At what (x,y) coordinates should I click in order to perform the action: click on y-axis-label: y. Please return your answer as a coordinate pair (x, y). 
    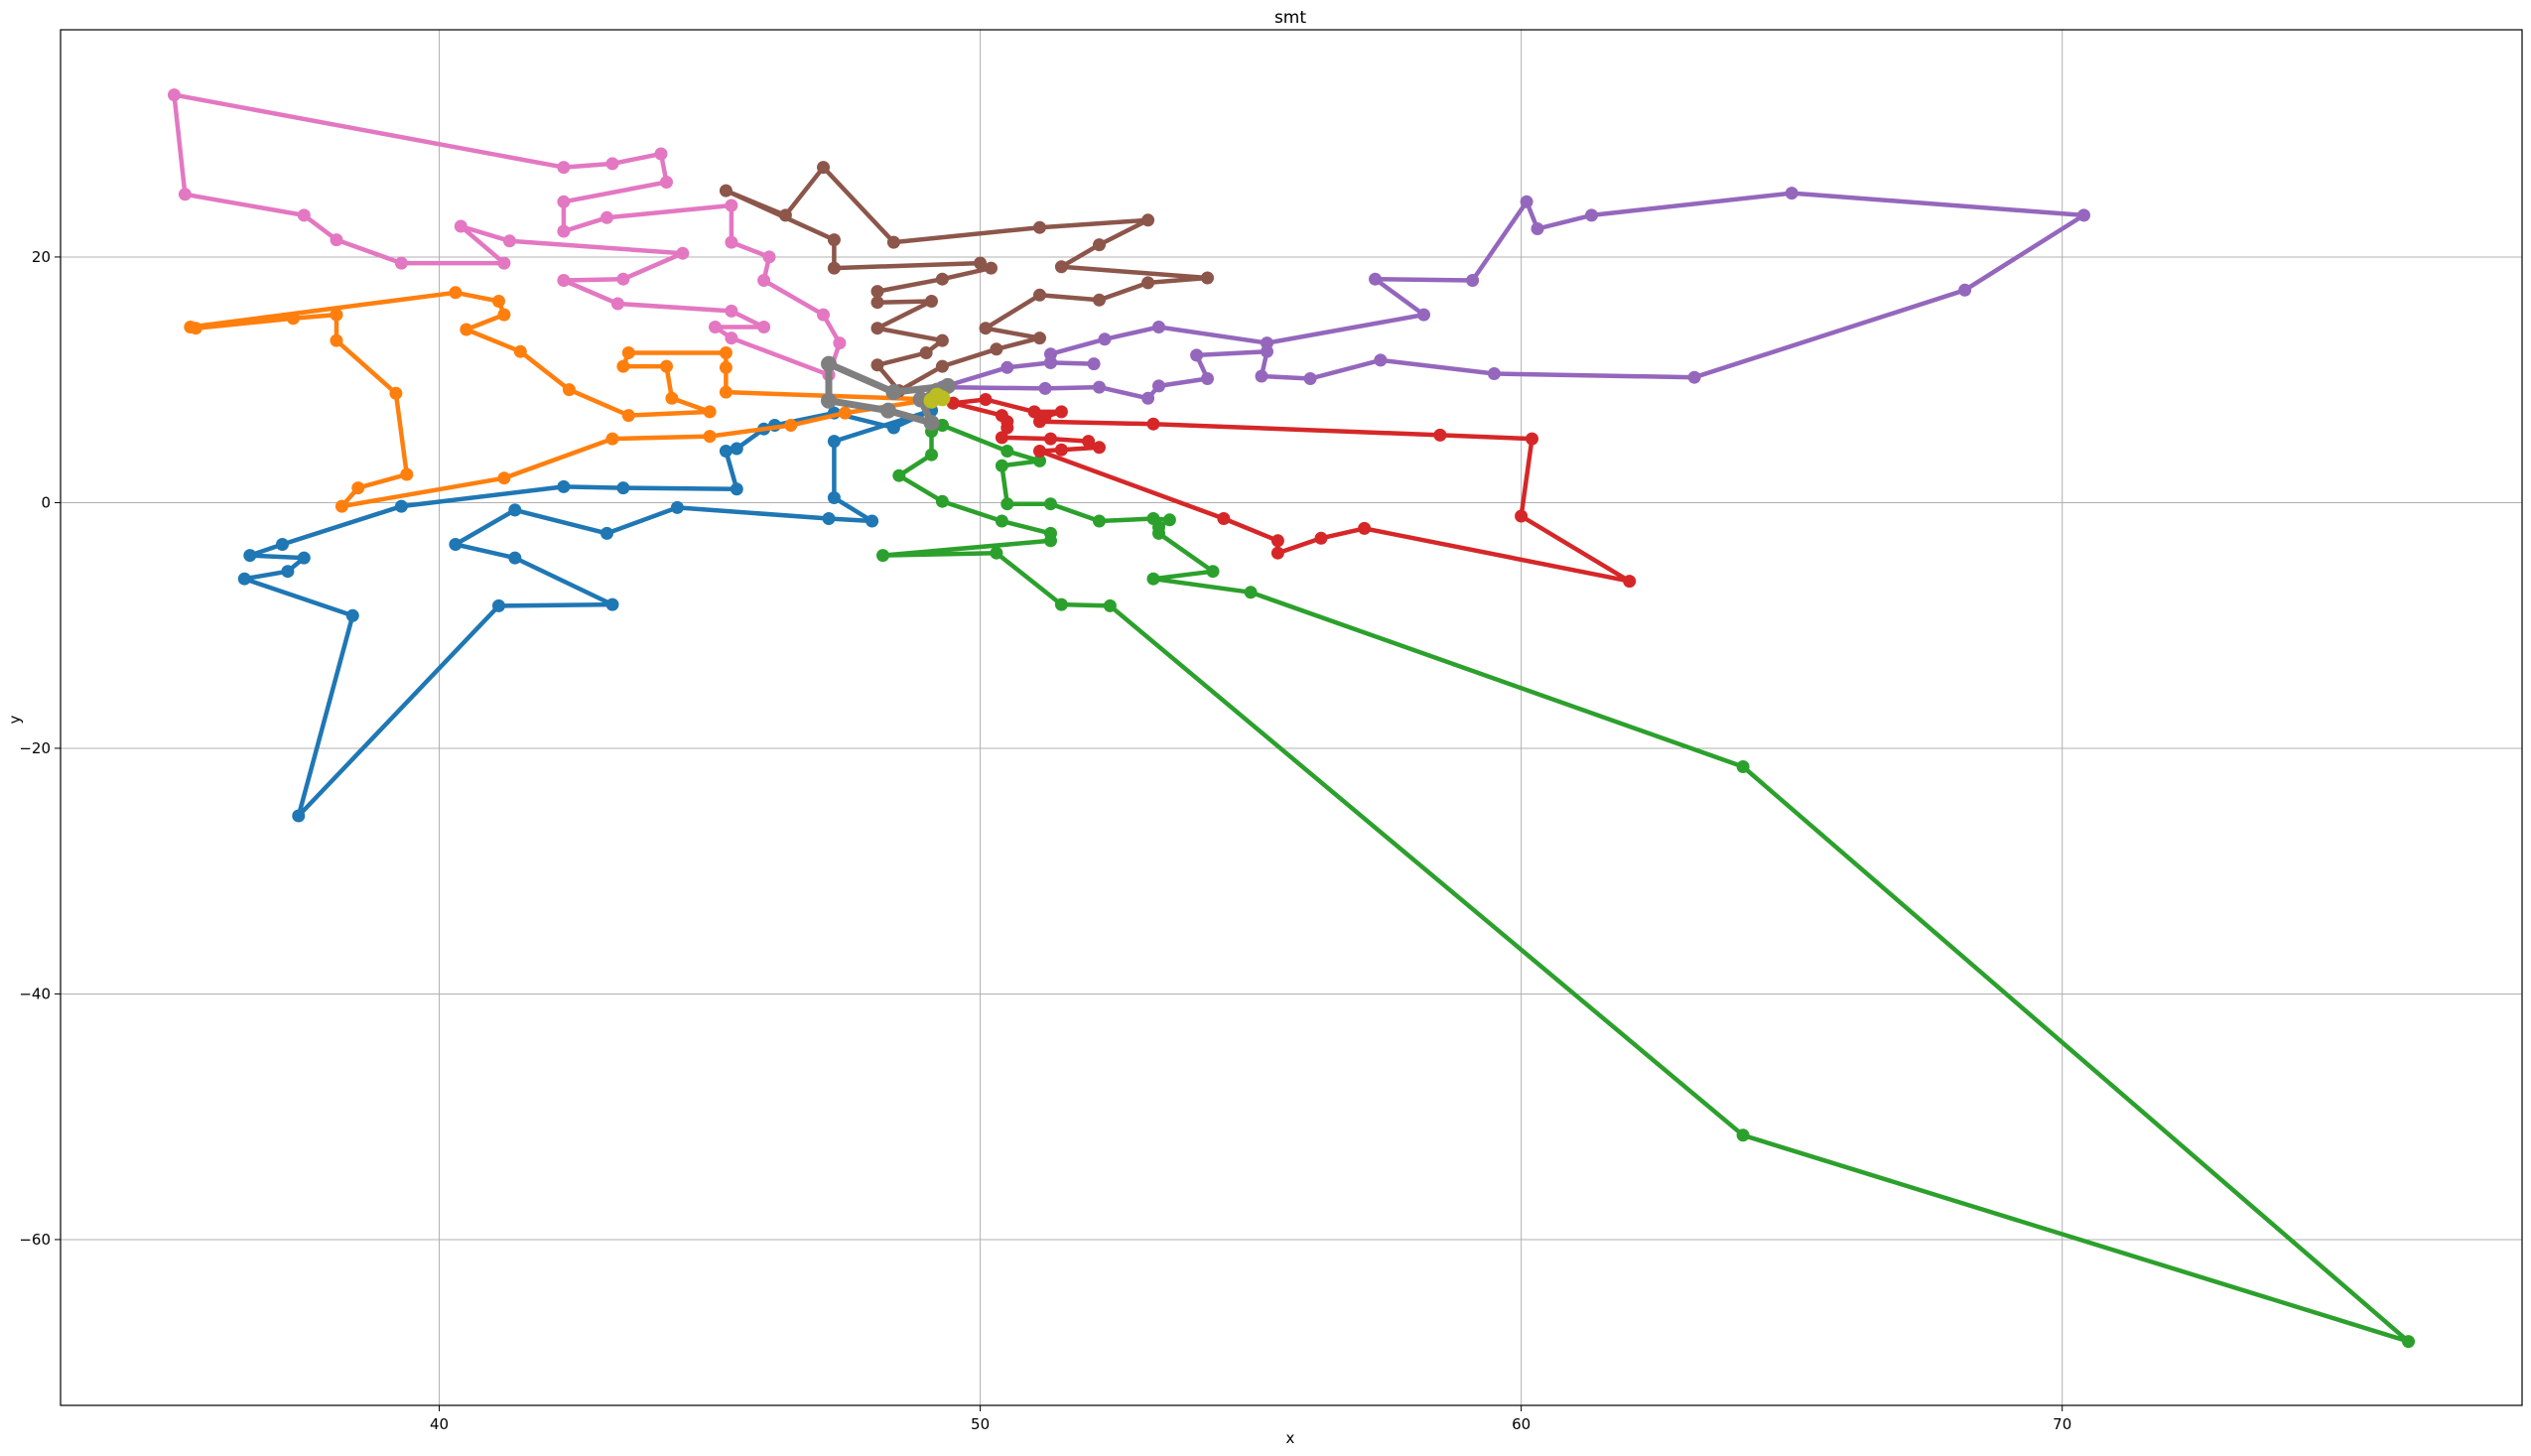
    Looking at the image, I should click on (15, 719).